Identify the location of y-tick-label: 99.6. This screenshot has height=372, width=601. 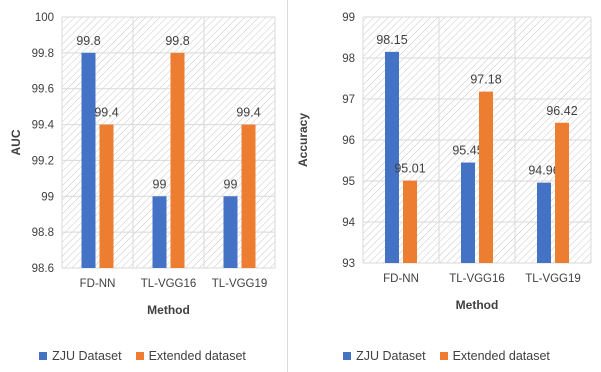
(43, 90).